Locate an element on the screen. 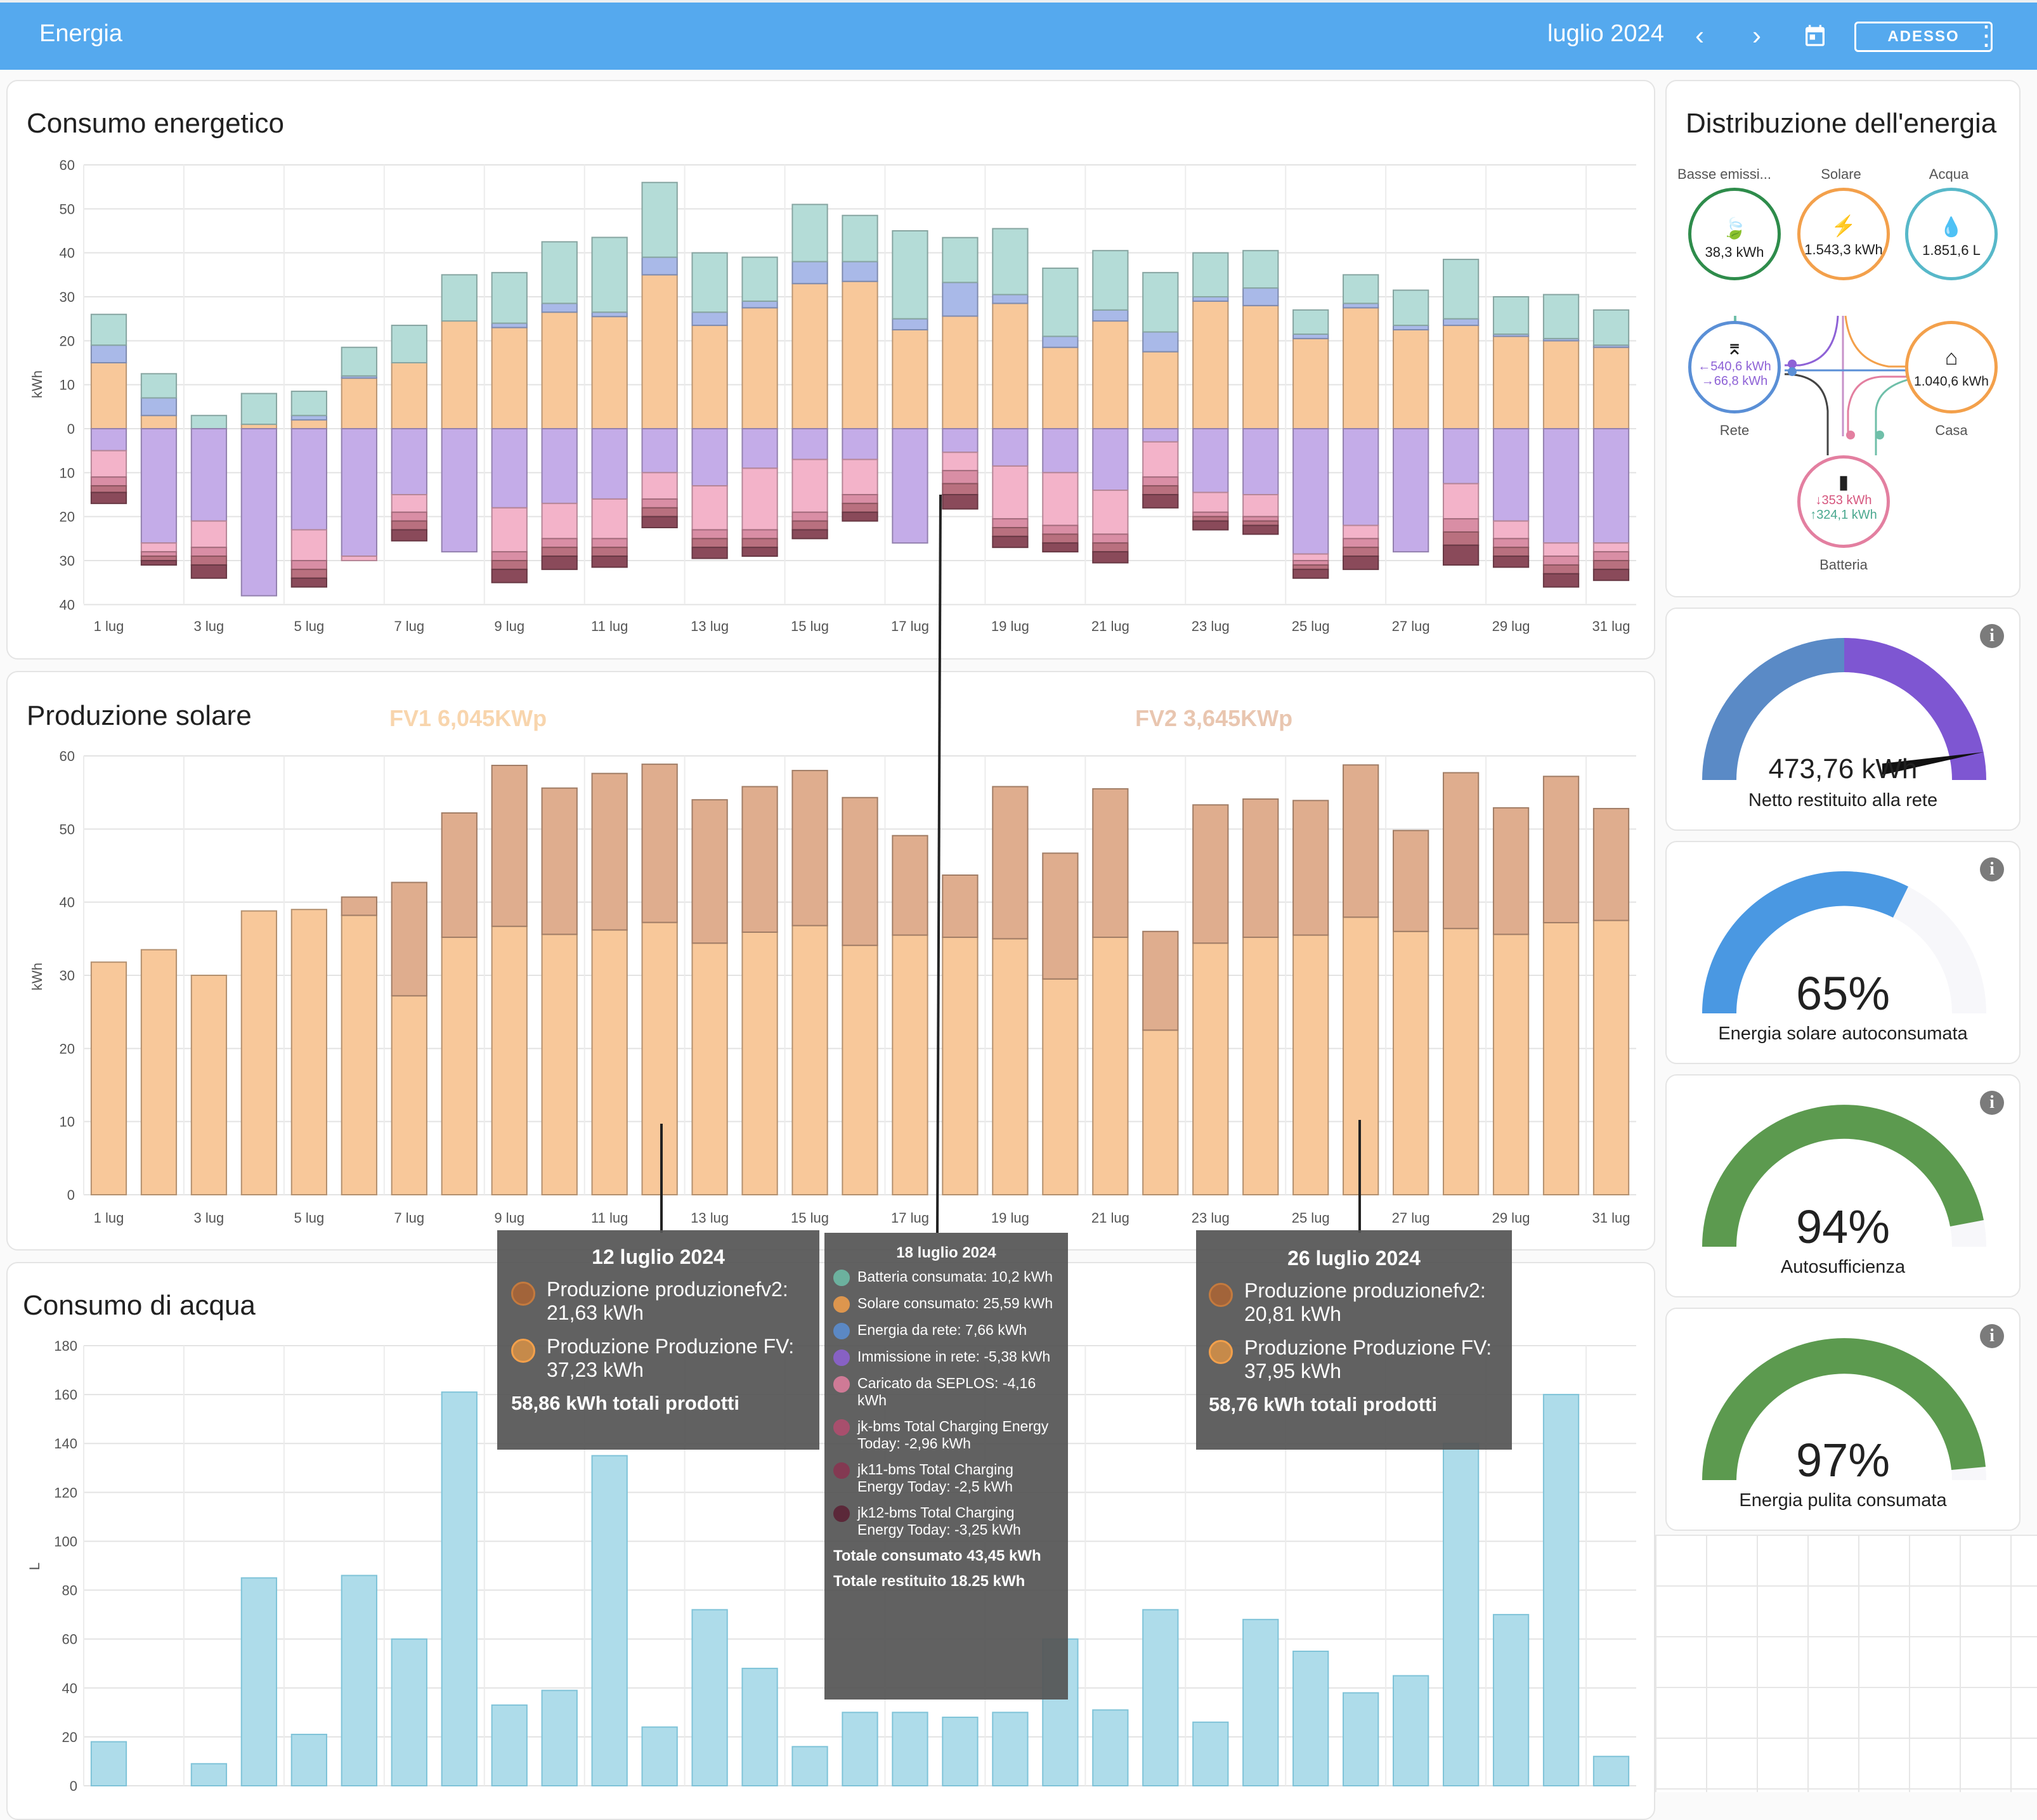 Image resolution: width=2037 pixels, height=1820 pixels. tooltip-row-fv2: Produzione produzionefv2: 20,81 kWh is located at coordinates (1365, 1302).